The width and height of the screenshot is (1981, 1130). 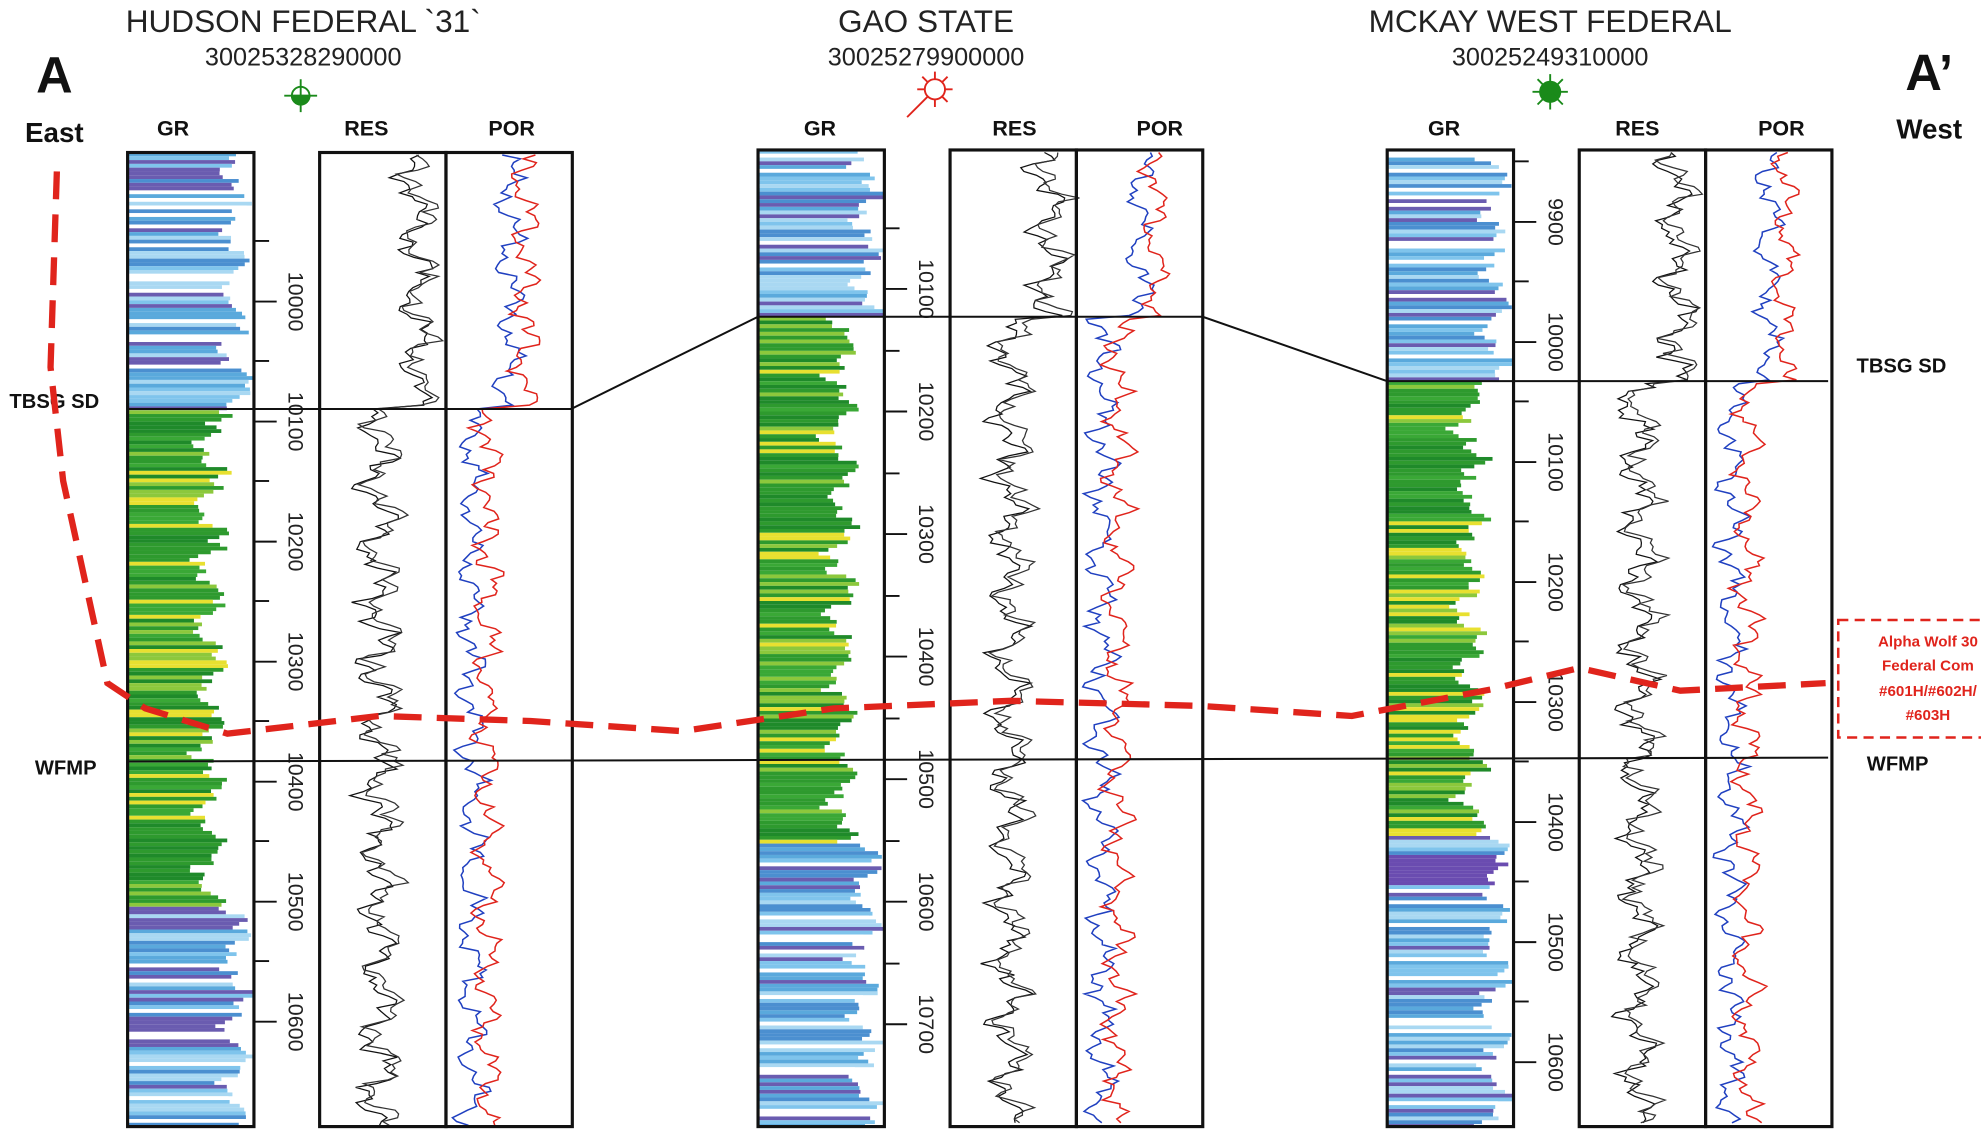 I want to click on depth-label: 10100, so click(x=296, y=422).